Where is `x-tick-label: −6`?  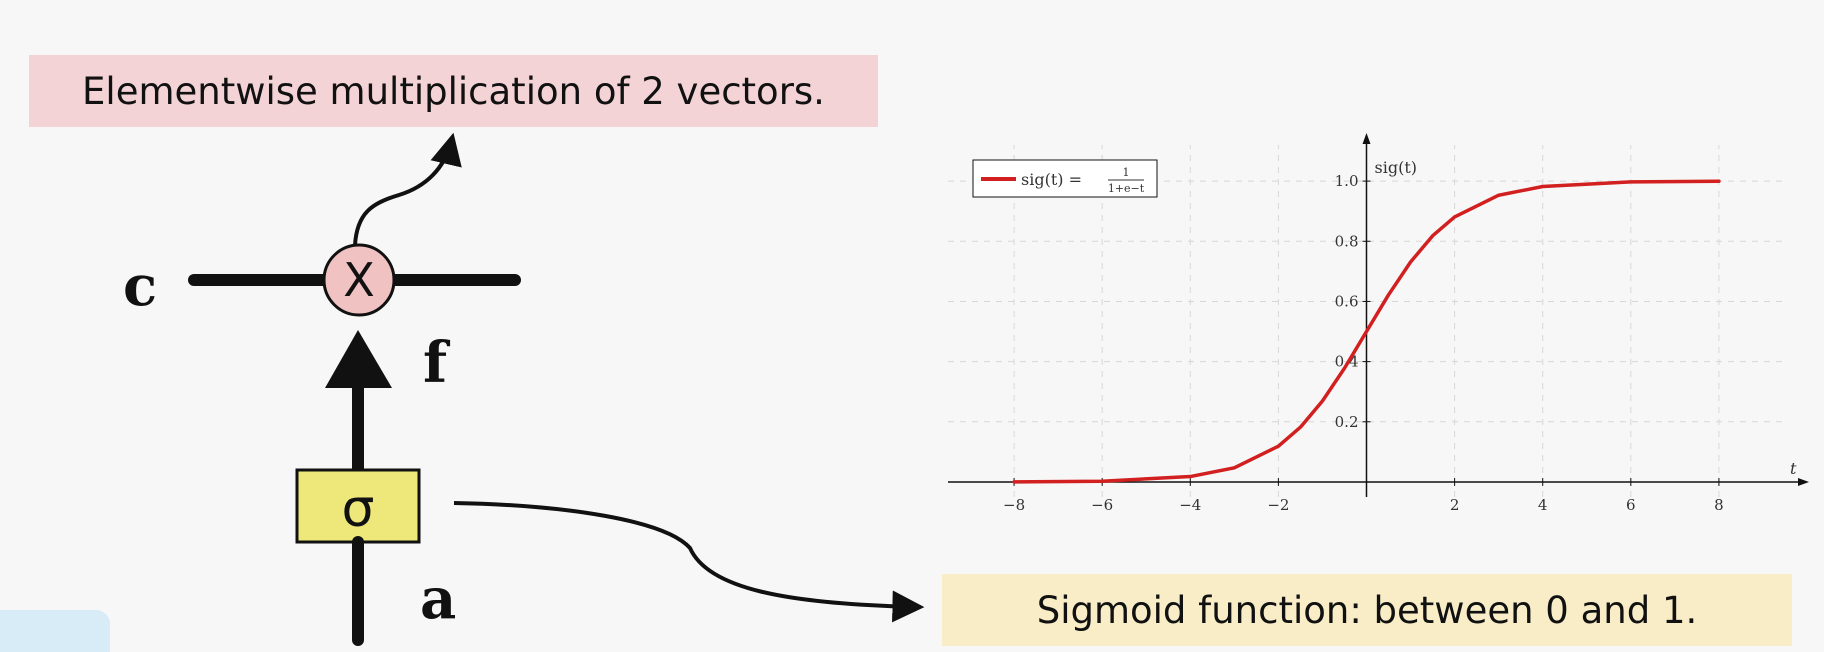 x-tick-label: −6 is located at coordinates (1102, 505).